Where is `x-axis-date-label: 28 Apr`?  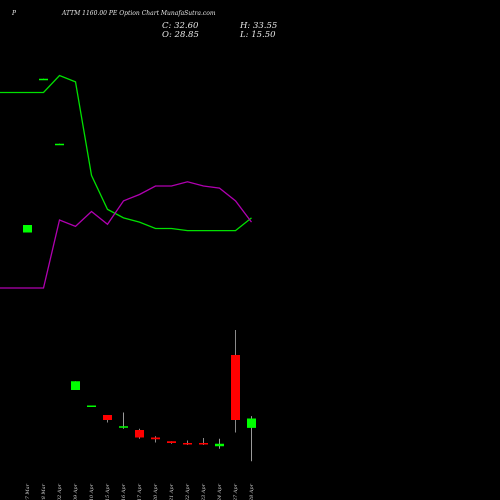 x-axis-date-label: 28 Apr is located at coordinates (252, 491).